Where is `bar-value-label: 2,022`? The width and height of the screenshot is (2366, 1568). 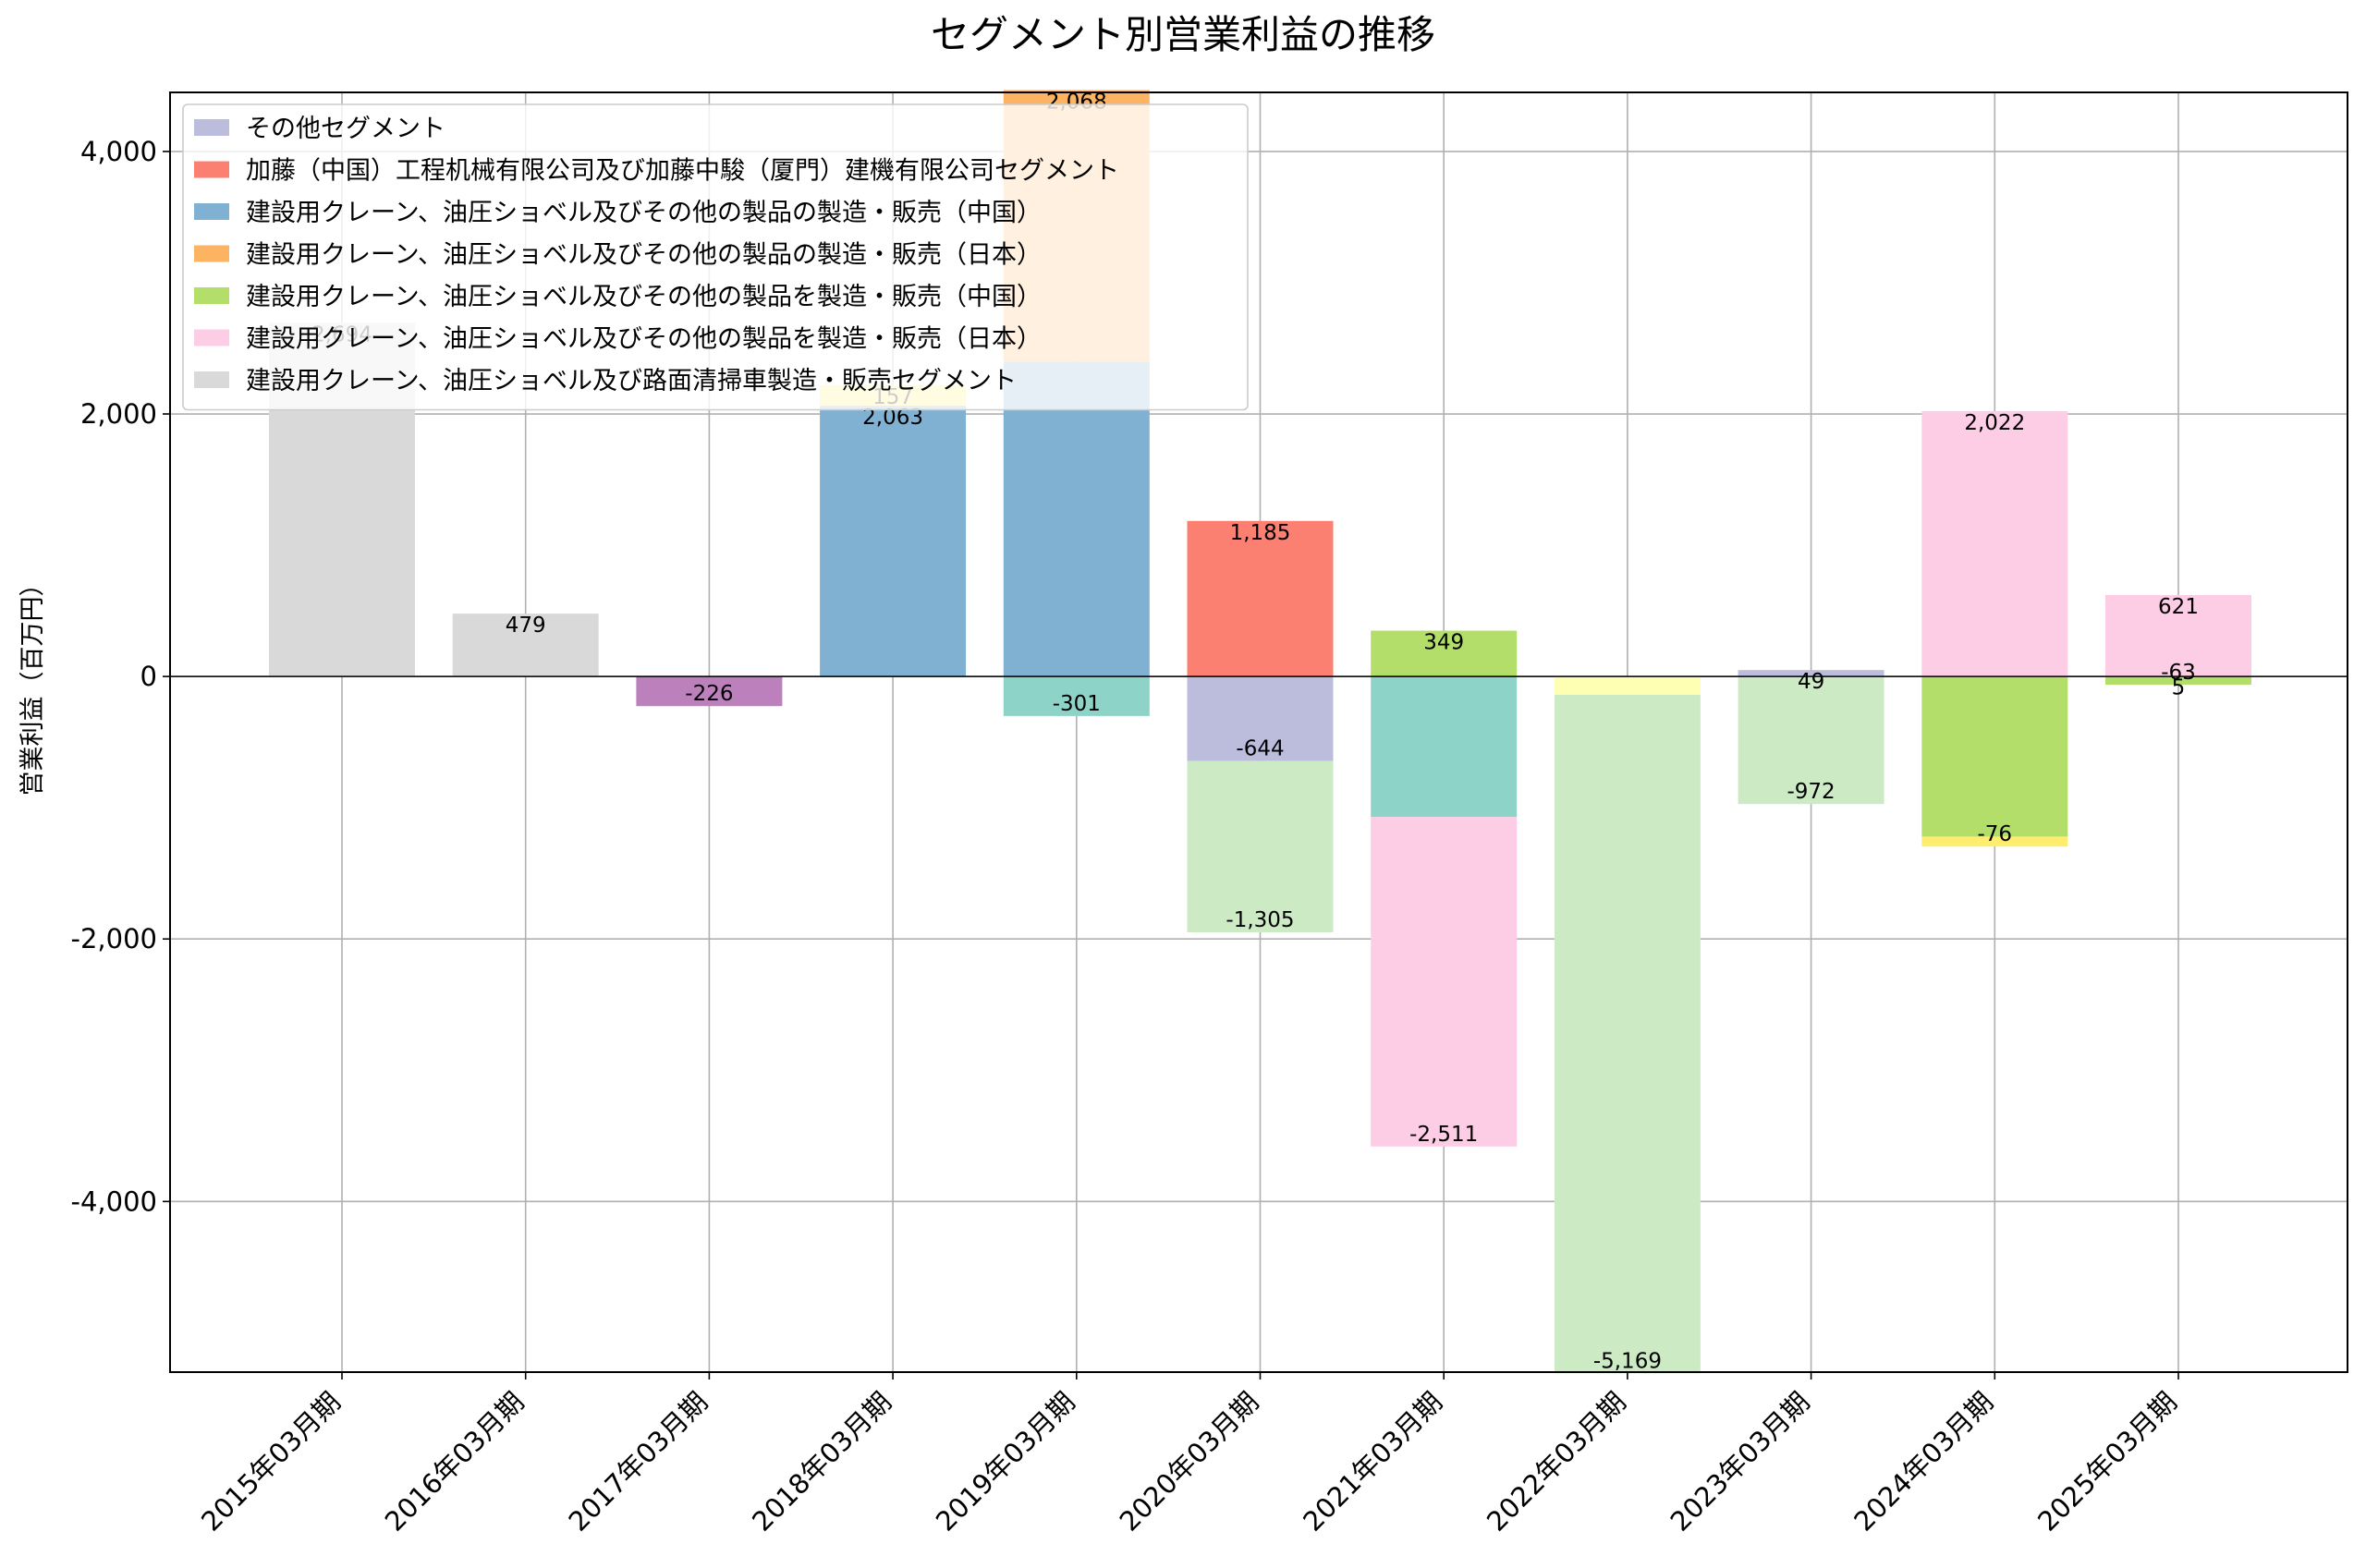
bar-value-label: 2,022 is located at coordinates (1995, 423).